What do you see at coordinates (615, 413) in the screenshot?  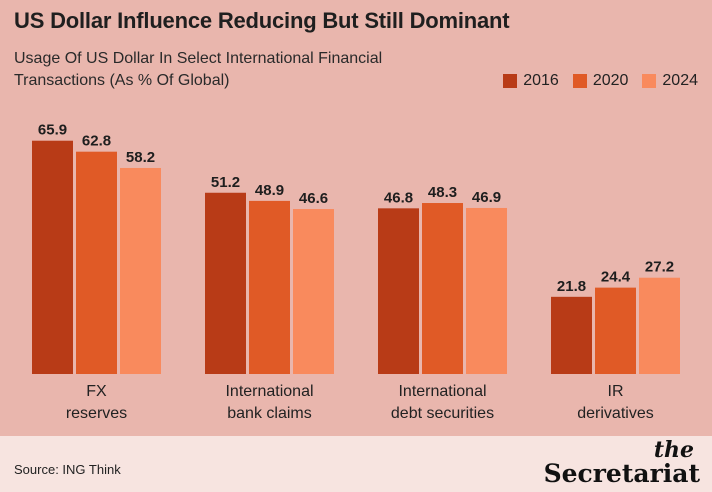 I see `category-label-3-1: derivatives` at bounding box center [615, 413].